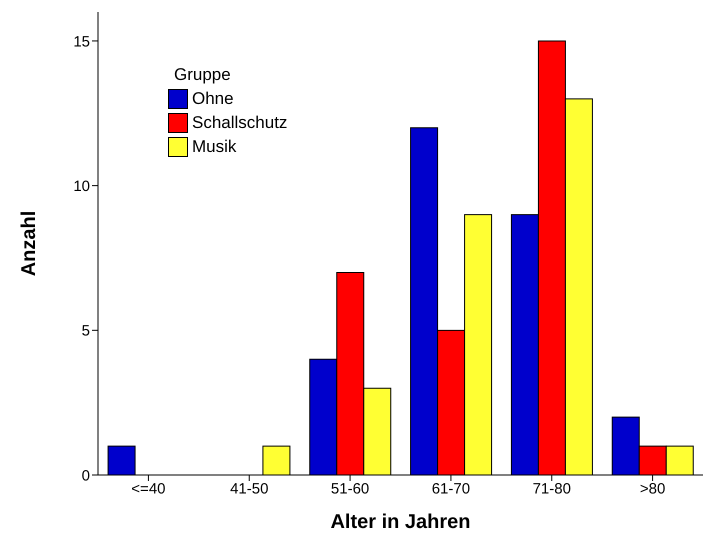  I want to click on y-tick-label: 10, so click(81, 186).